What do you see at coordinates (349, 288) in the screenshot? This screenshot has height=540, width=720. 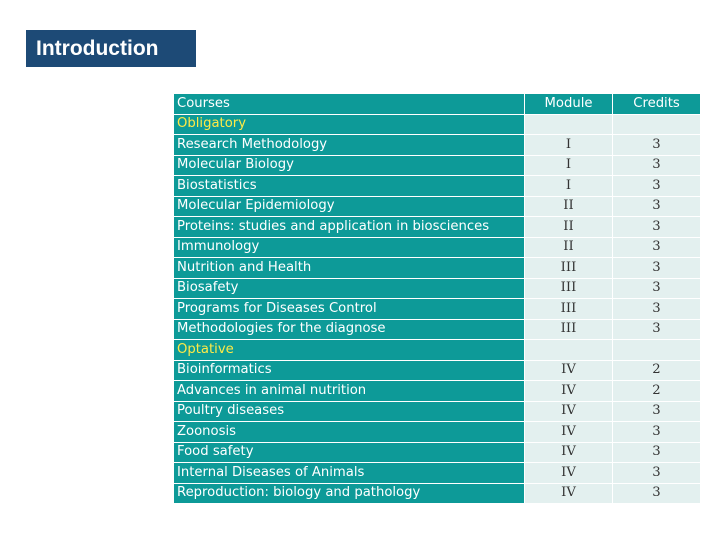 I see `course-name: Biosafety` at bounding box center [349, 288].